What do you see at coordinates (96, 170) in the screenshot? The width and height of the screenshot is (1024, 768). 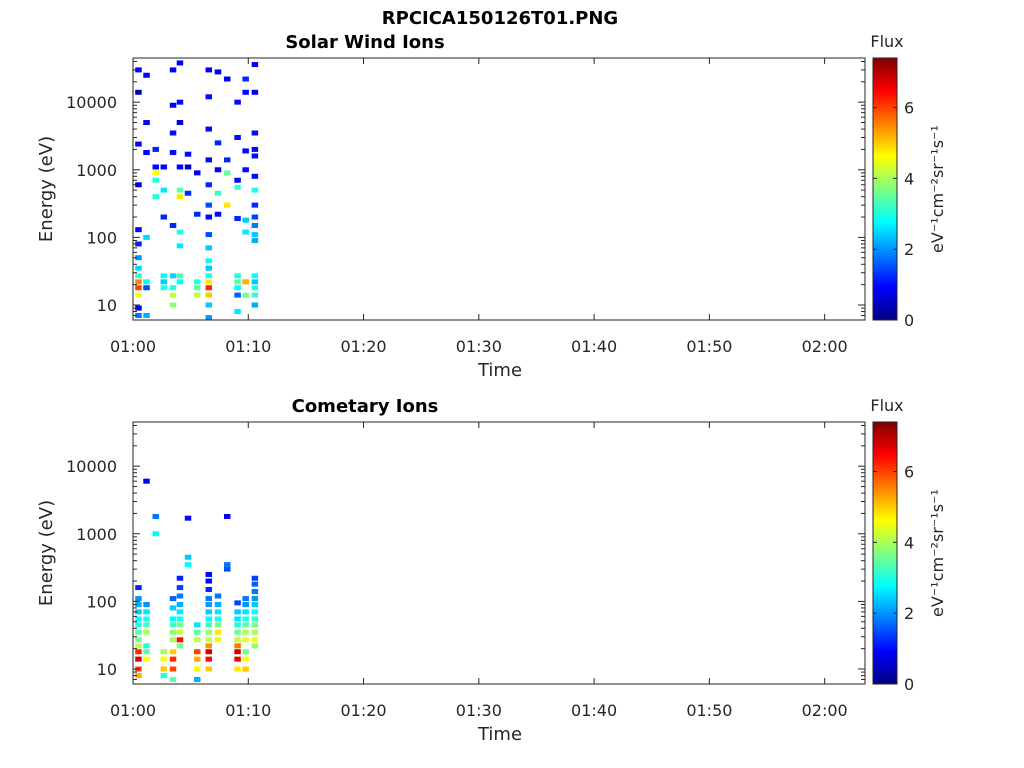 I see `y-tick-label: 1000` at bounding box center [96, 170].